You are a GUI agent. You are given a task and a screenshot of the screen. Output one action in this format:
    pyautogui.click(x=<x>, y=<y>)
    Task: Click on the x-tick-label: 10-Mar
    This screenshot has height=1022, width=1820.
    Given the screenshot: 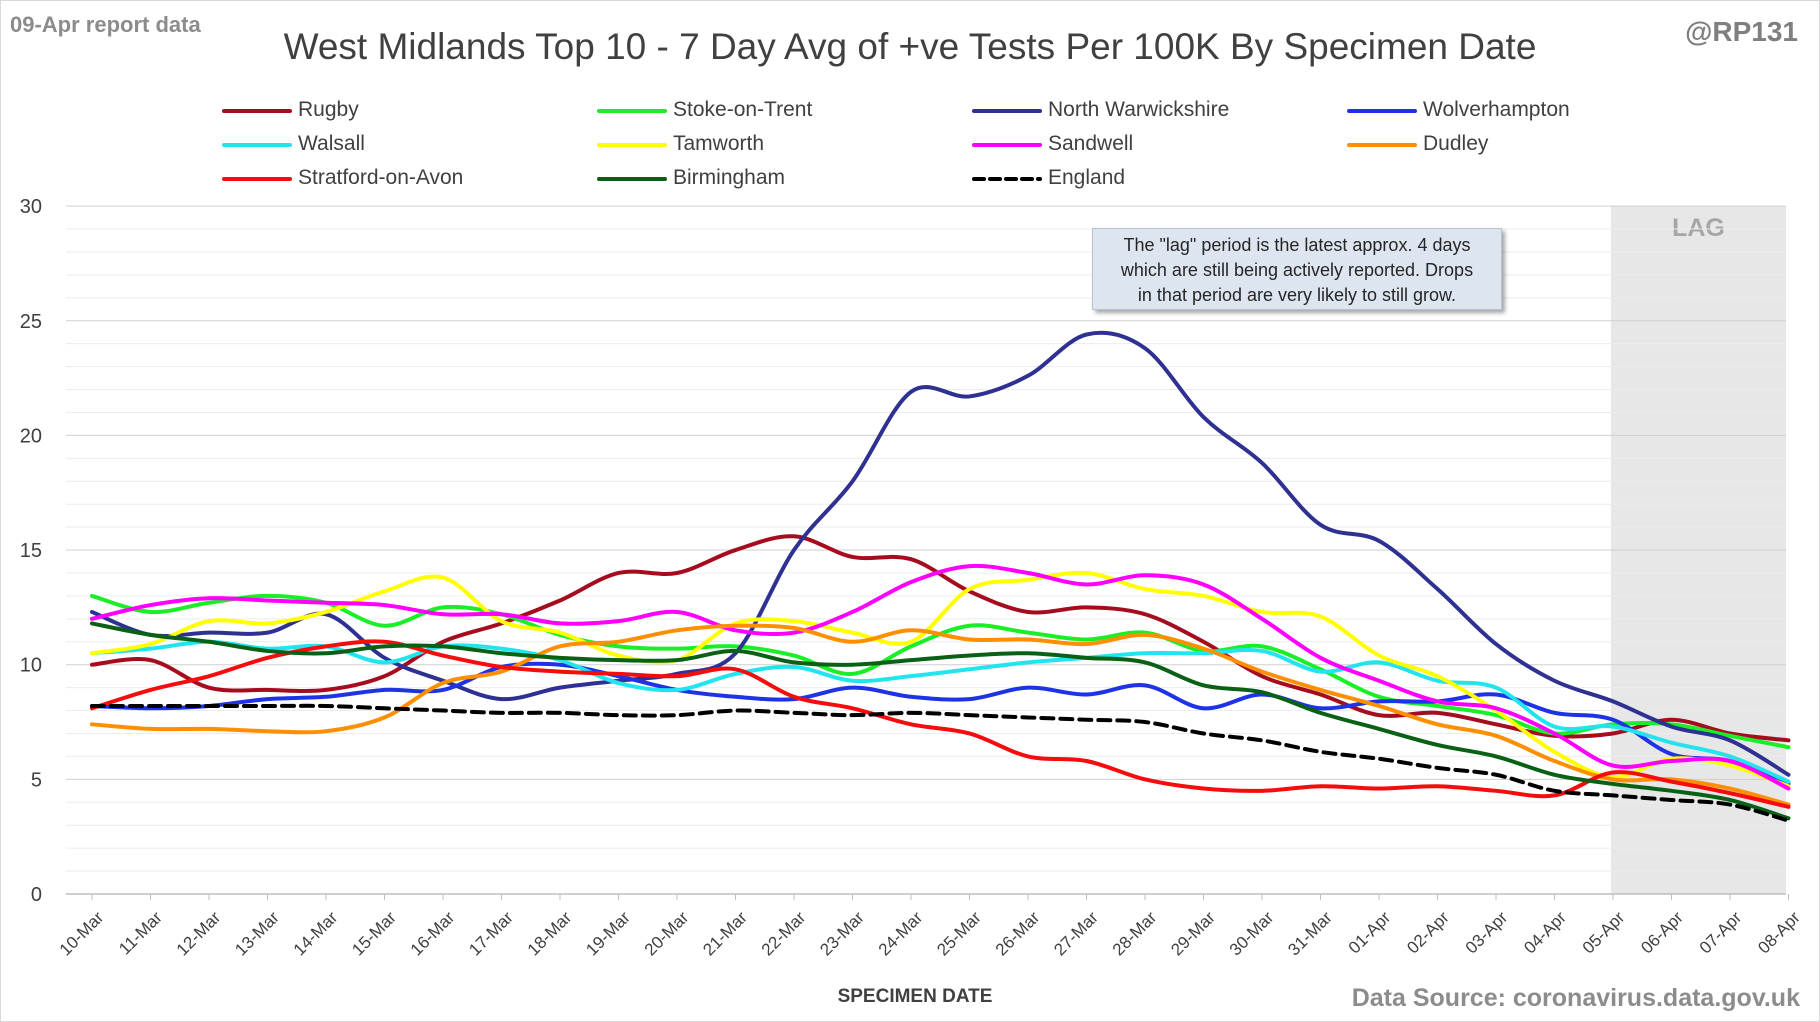 What is the action you would take?
    pyautogui.click(x=82, y=934)
    